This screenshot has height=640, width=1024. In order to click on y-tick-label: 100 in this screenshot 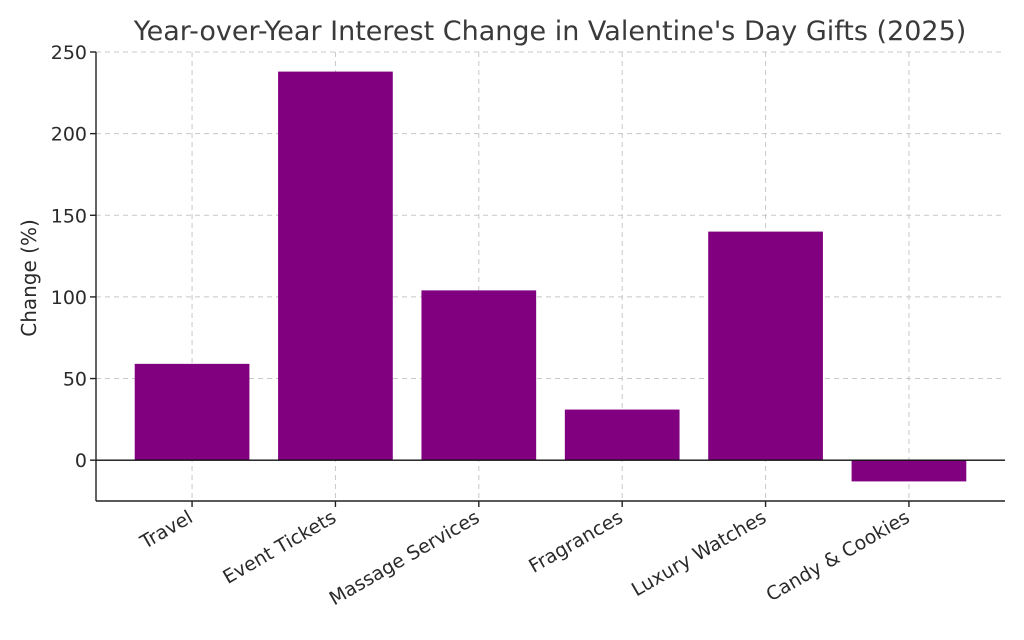, I will do `click(69, 298)`.